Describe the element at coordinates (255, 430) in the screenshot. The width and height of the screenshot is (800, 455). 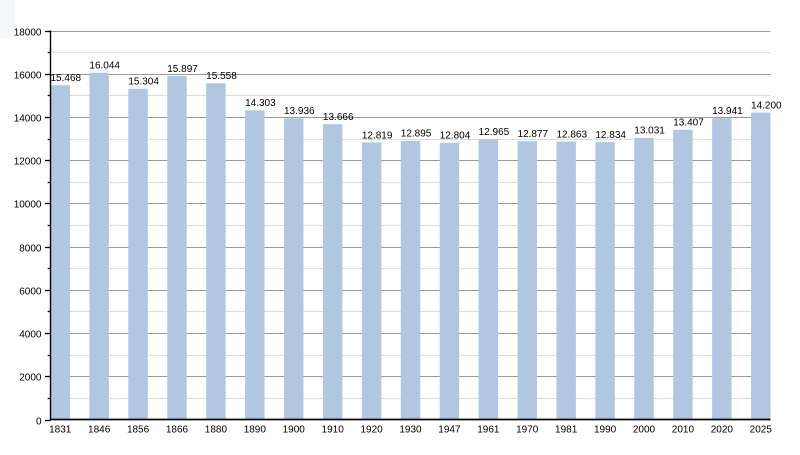
I see `svg-text: 1890` at that location.